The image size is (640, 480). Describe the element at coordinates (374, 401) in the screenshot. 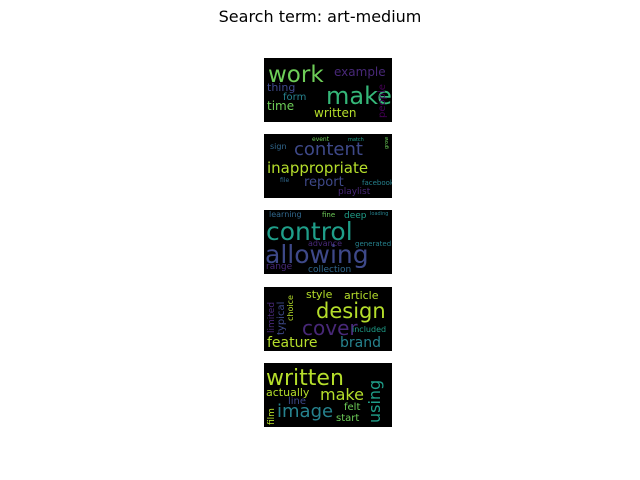

I see `cloud-word: using` at that location.